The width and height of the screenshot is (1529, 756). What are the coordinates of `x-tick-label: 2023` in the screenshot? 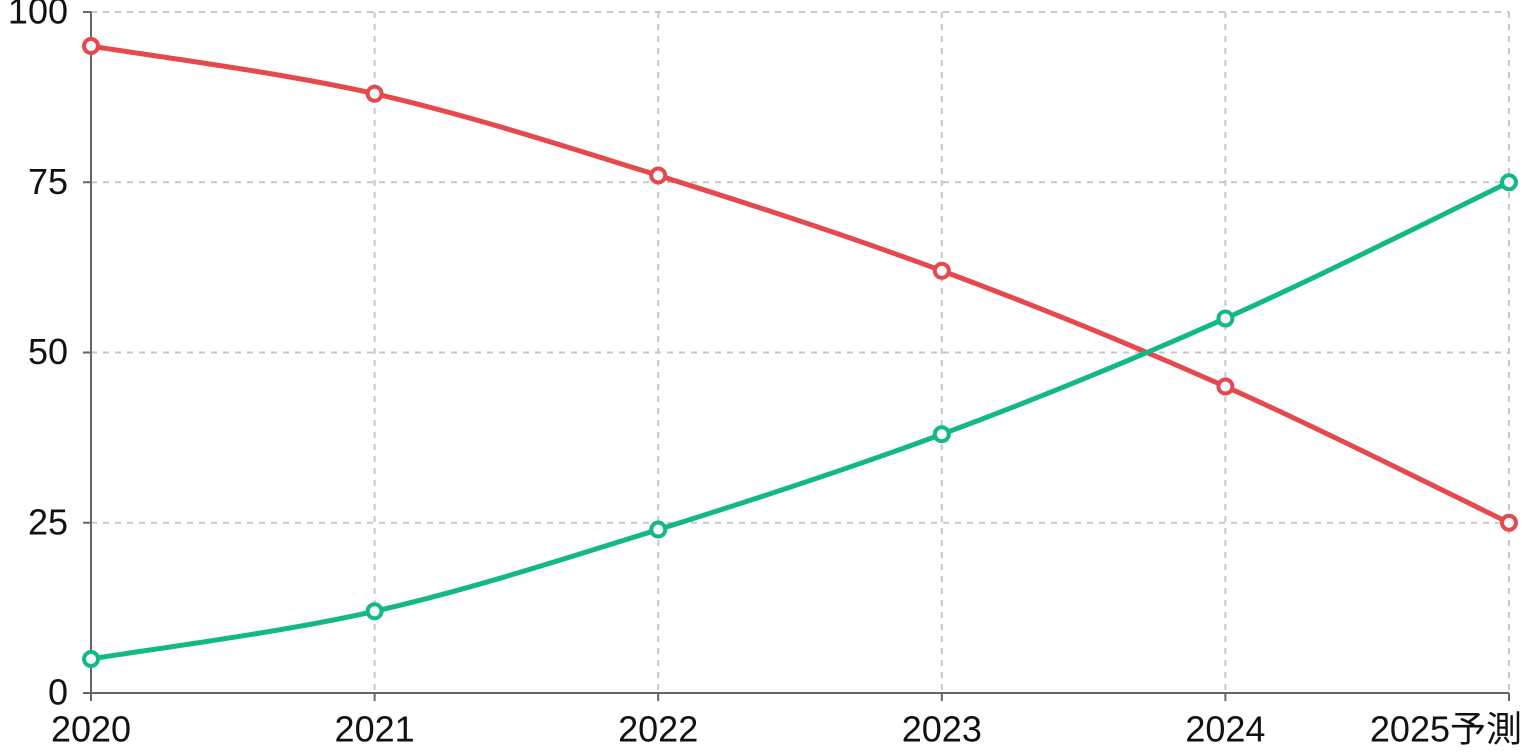 It's located at (942, 729).